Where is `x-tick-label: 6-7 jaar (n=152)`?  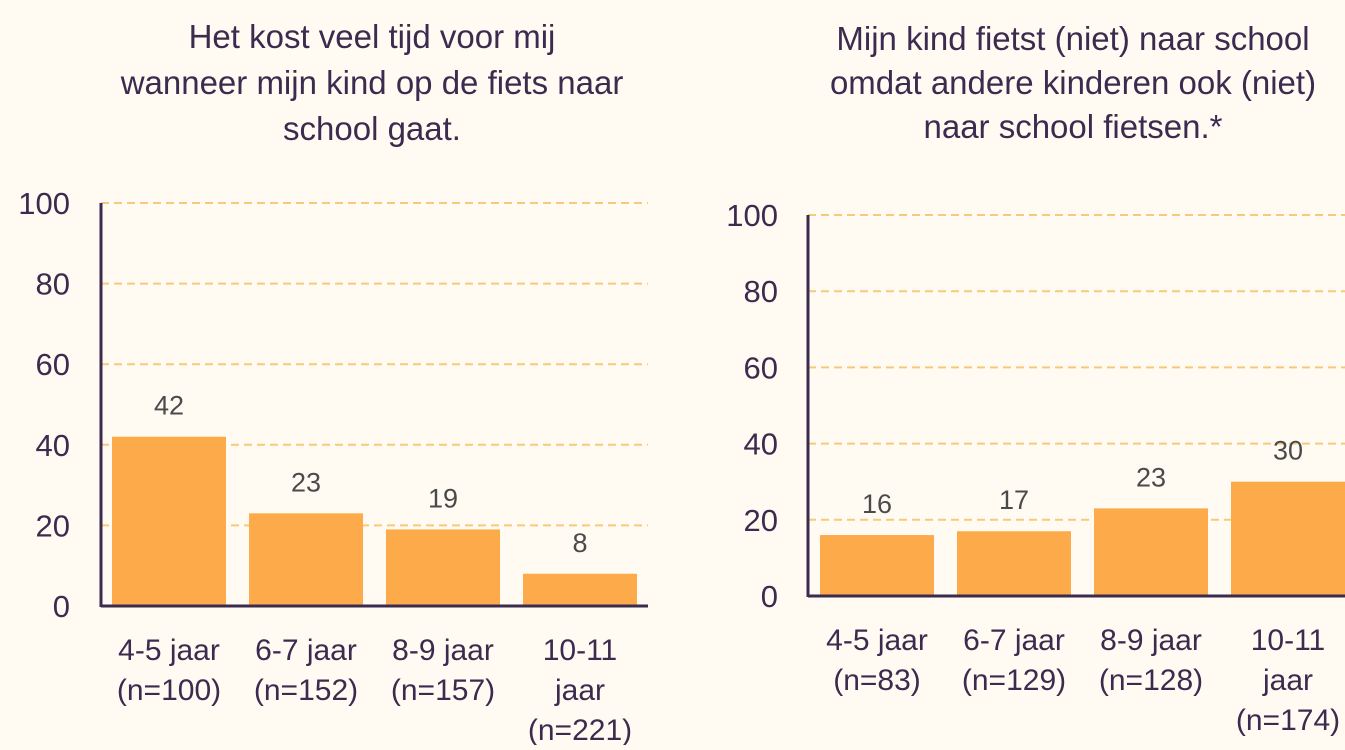 x-tick-label: 6-7 jaar (n=152) is located at coordinates (306, 670).